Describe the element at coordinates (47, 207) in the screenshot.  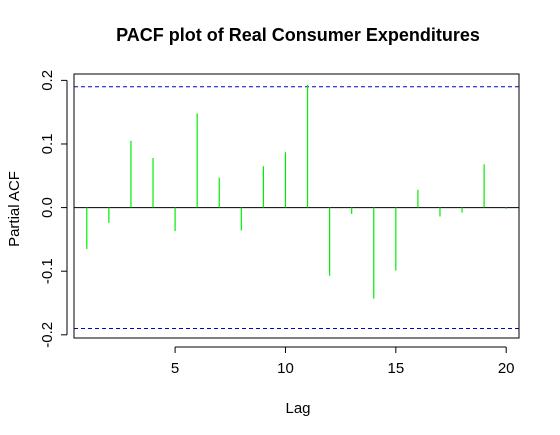
I see `y-tick-label: 0.0` at that location.